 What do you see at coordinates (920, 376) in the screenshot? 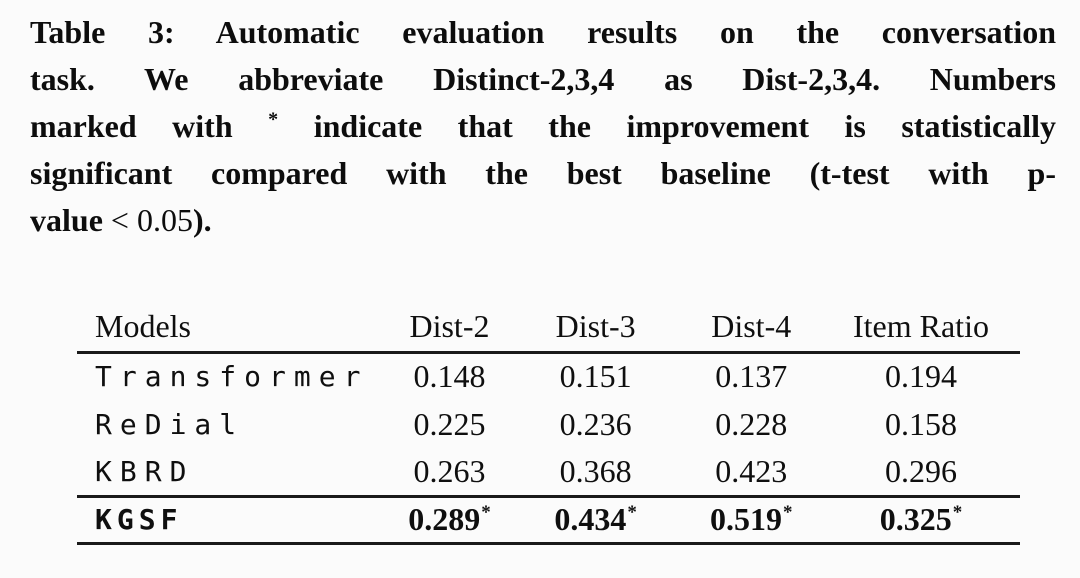
I see `metric-value-cell: 0.194` at bounding box center [920, 376].